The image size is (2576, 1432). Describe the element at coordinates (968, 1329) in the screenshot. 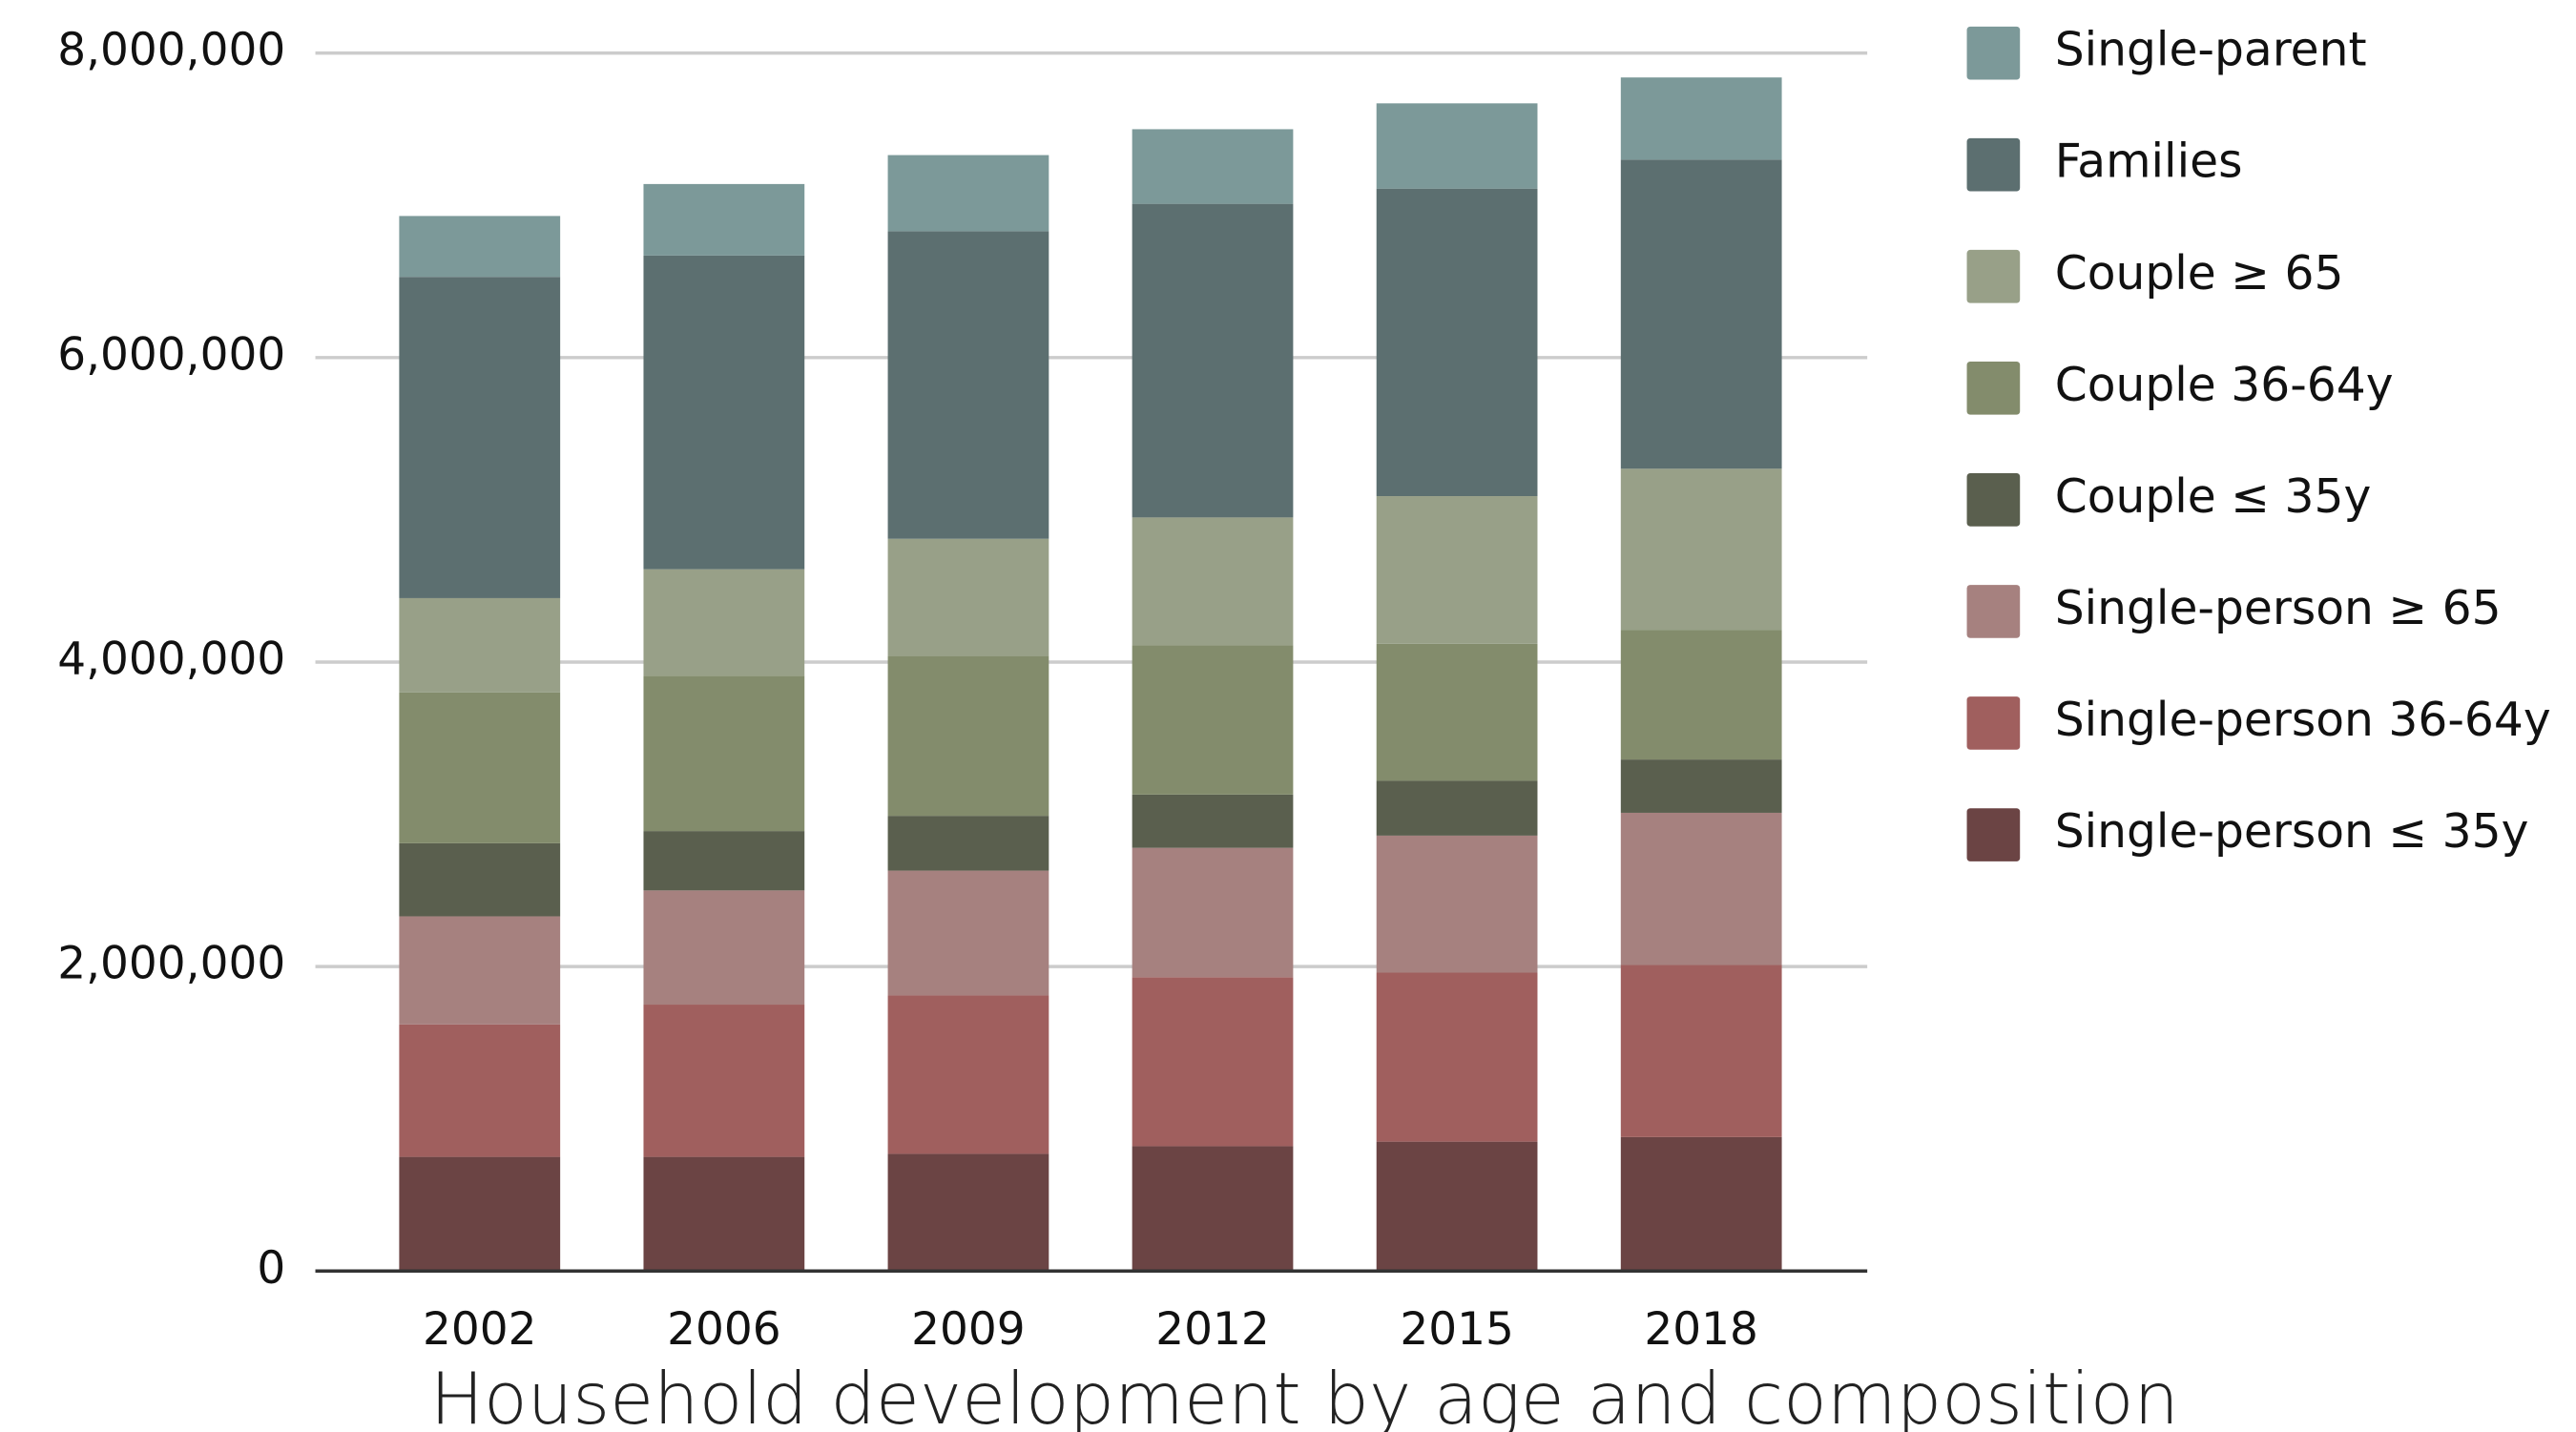

I see `x-tick-label: 2009` at that location.